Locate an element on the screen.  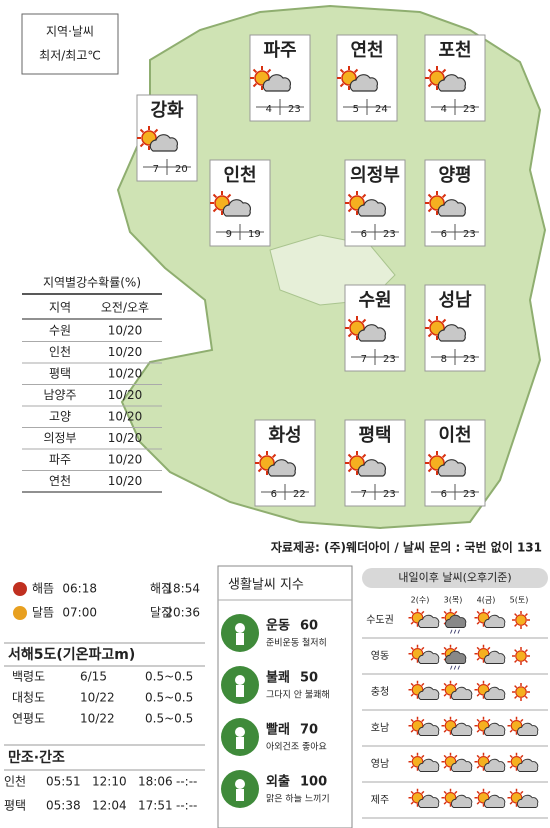
low-temp: 6 is located at coordinates (444, 494).